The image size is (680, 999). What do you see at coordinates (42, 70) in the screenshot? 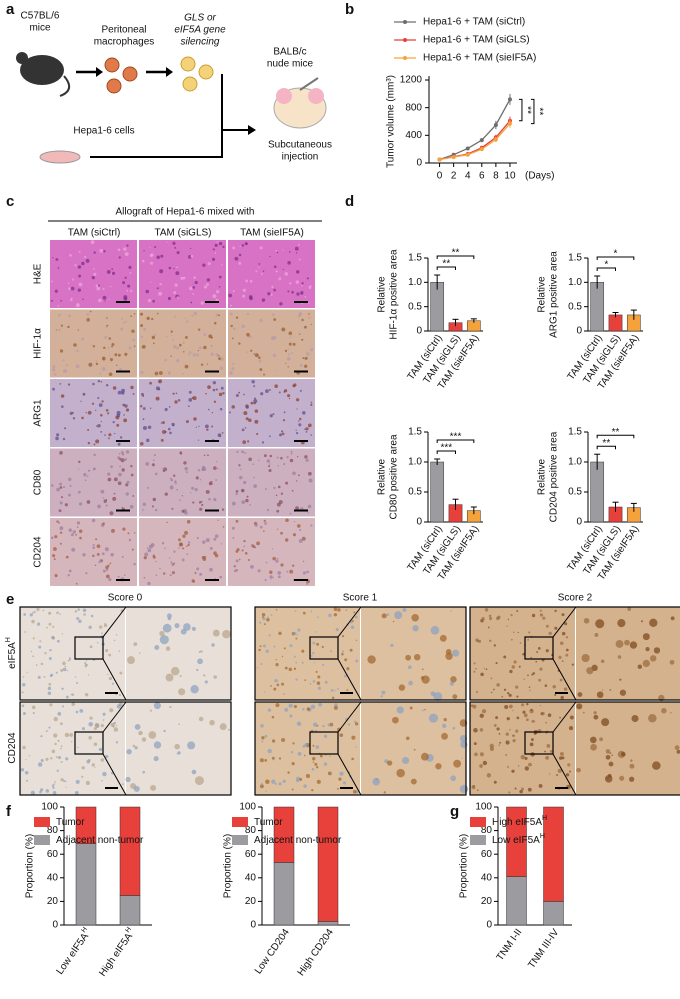
I see `mouse-icon` at bounding box center [42, 70].